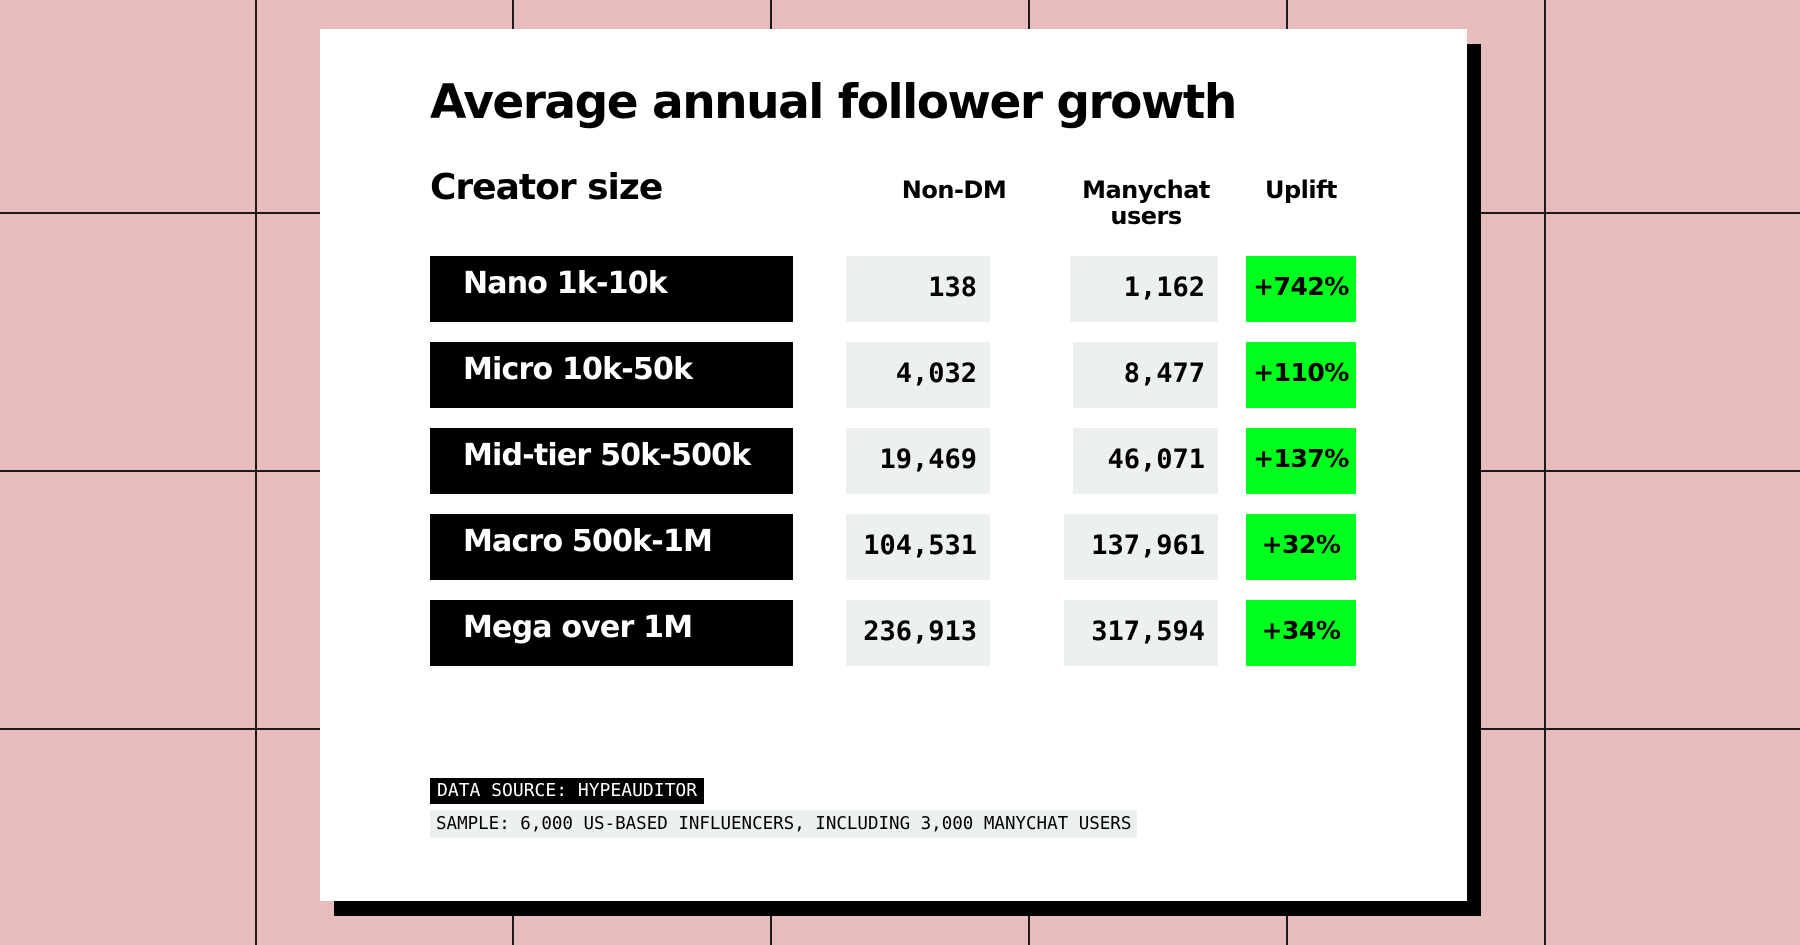 The width and height of the screenshot is (1800, 945). I want to click on manychat-cell: 8,477, so click(1145, 375).